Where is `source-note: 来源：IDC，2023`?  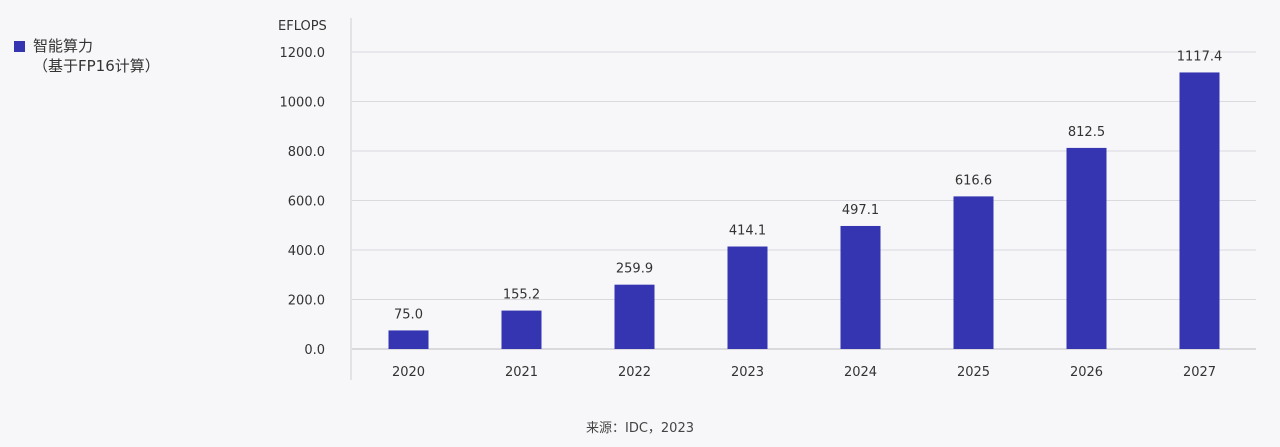
source-note: 来源：IDC，2023 is located at coordinates (639, 428).